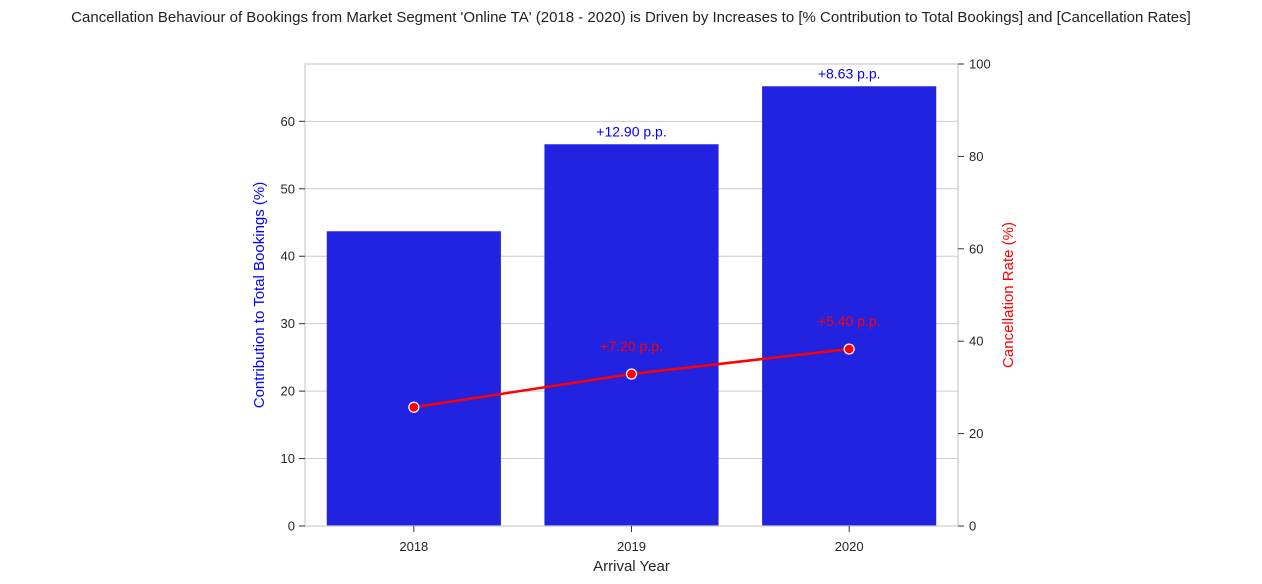  I want to click on left-tick-label: 30, so click(288, 323).